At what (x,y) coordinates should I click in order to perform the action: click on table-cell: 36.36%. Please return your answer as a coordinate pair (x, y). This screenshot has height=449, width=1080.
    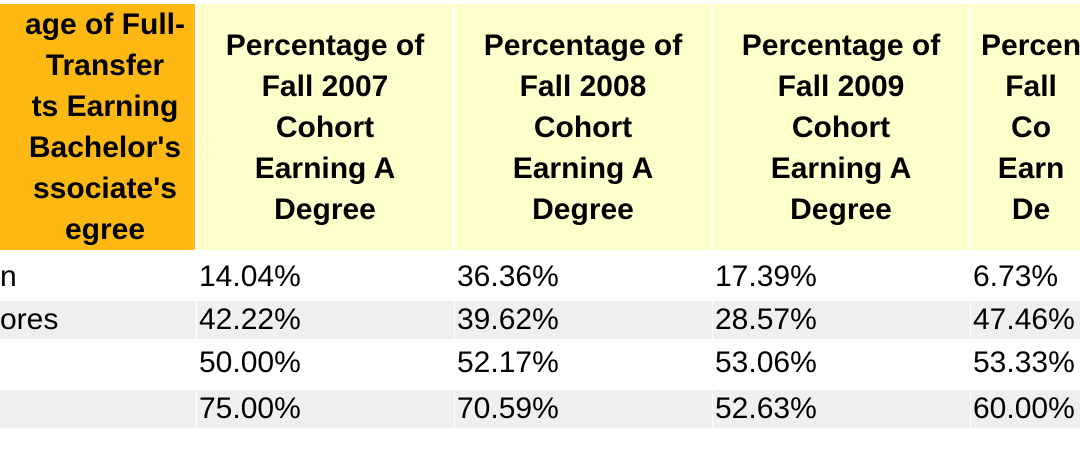
    Looking at the image, I should click on (508, 276).